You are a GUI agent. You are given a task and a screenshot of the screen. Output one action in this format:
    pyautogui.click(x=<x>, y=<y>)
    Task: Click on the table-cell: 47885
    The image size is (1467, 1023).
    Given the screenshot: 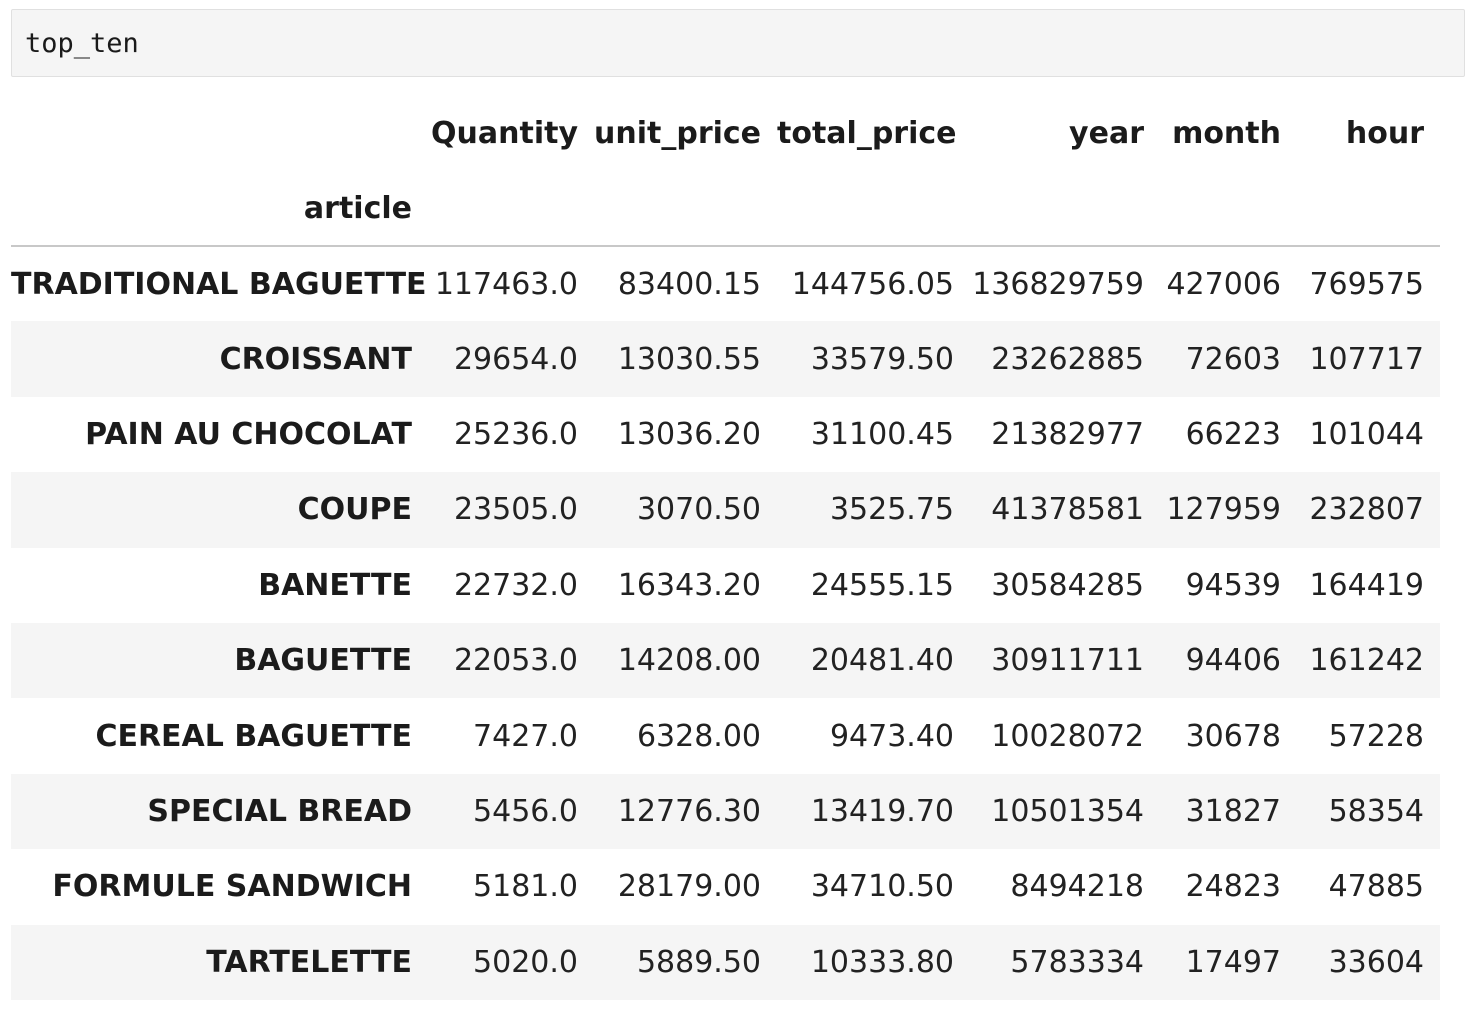 What is the action you would take?
    pyautogui.click(x=1376, y=887)
    